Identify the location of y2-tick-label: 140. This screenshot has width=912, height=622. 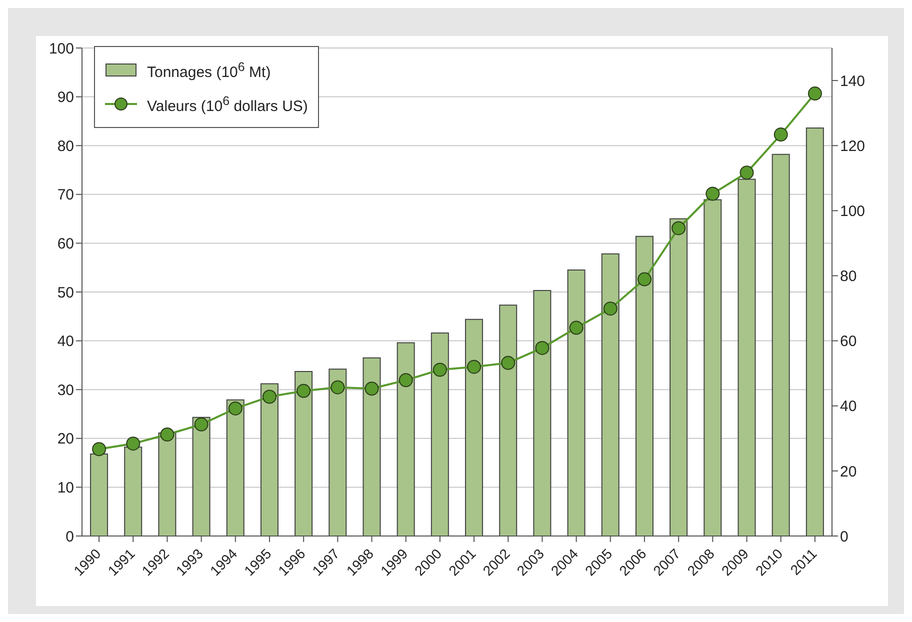
(853, 81).